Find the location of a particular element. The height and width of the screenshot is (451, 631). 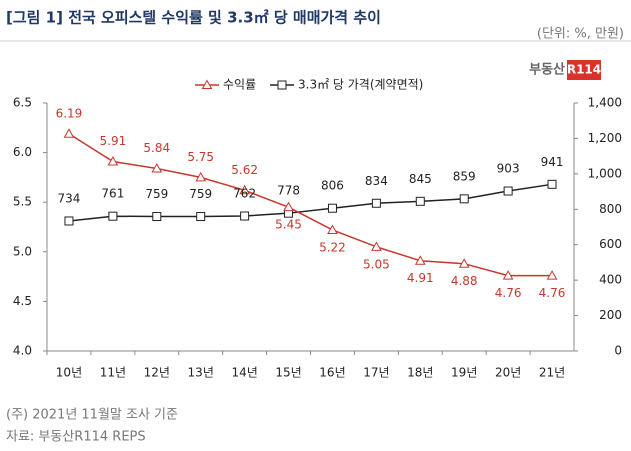

logo-badge is located at coordinates (584, 70).